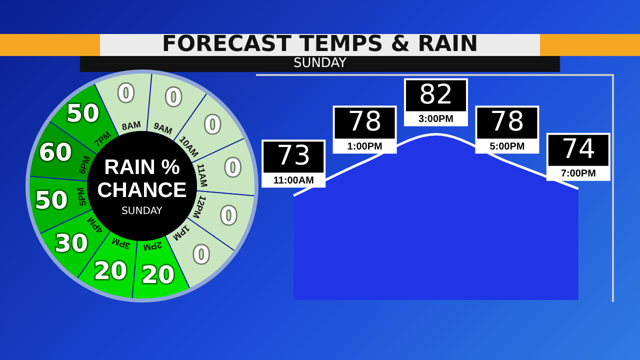 The width and height of the screenshot is (640, 360). Describe the element at coordinates (293, 180) in the screenshot. I see `category-label: 11:00AM` at that location.